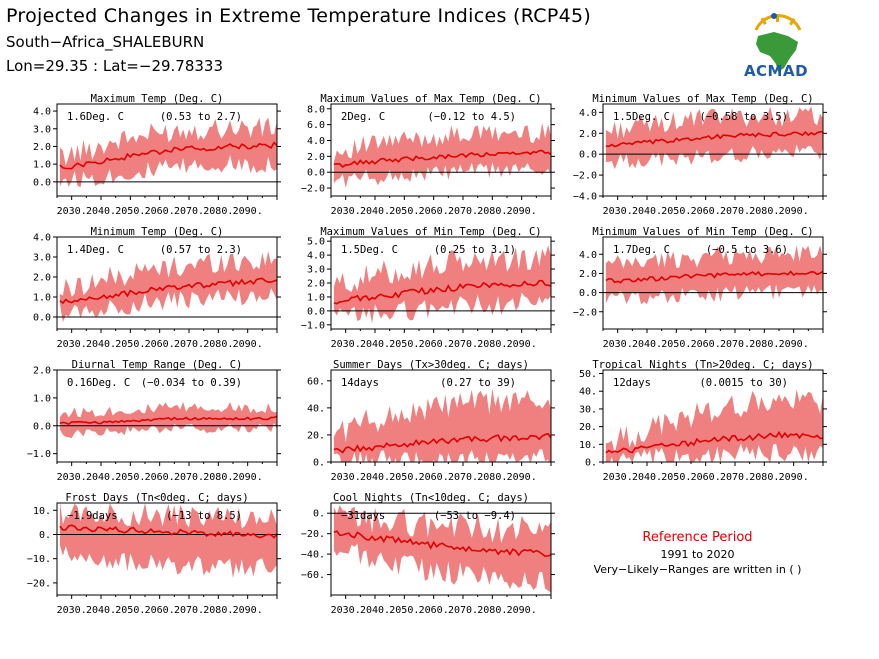 Image resolution: width=879 pixels, height=659 pixels. I want to click on likely-range-label: (−53 to −9.4), so click(475, 516).